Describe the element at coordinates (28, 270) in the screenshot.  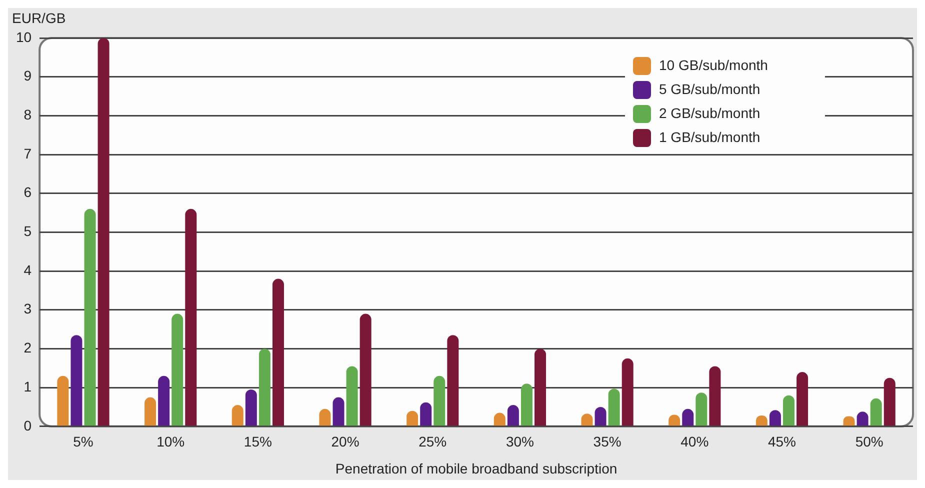
I see `y-tick-label: 4` at that location.